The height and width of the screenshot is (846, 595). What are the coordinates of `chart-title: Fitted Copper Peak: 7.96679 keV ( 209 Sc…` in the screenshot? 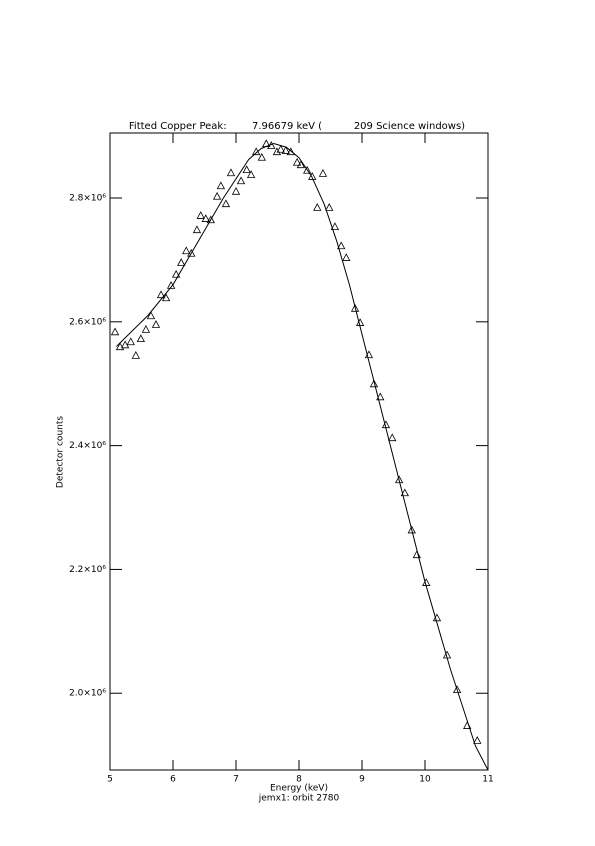 It's located at (297, 126).